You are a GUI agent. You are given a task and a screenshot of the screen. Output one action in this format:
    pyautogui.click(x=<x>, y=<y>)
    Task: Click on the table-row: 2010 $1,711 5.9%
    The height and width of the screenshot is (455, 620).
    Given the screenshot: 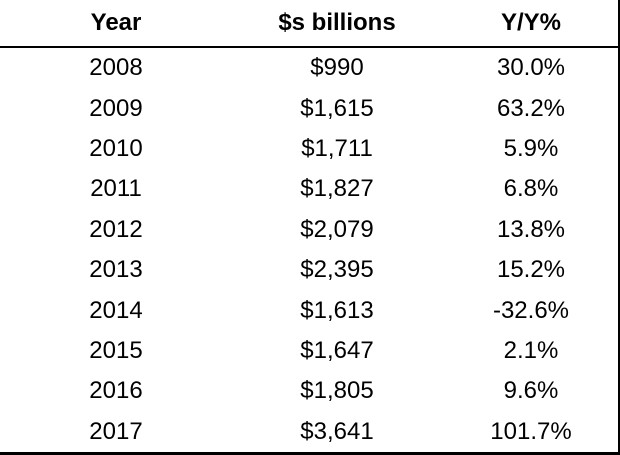 What is the action you would take?
    pyautogui.click(x=310, y=149)
    